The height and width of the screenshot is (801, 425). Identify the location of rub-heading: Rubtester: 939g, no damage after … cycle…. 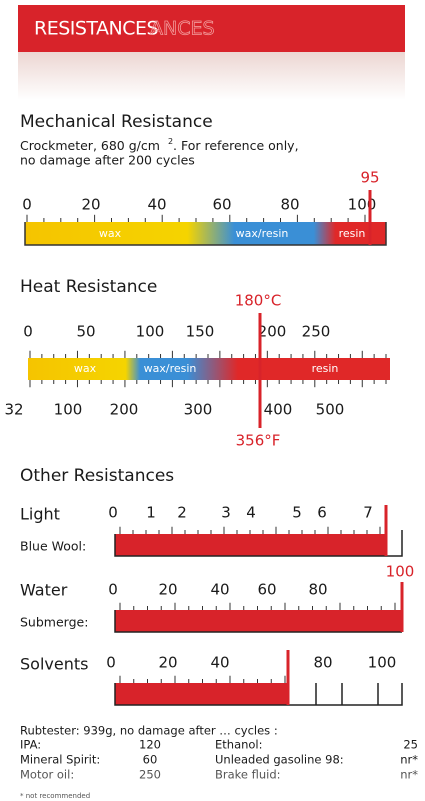
(149, 731).